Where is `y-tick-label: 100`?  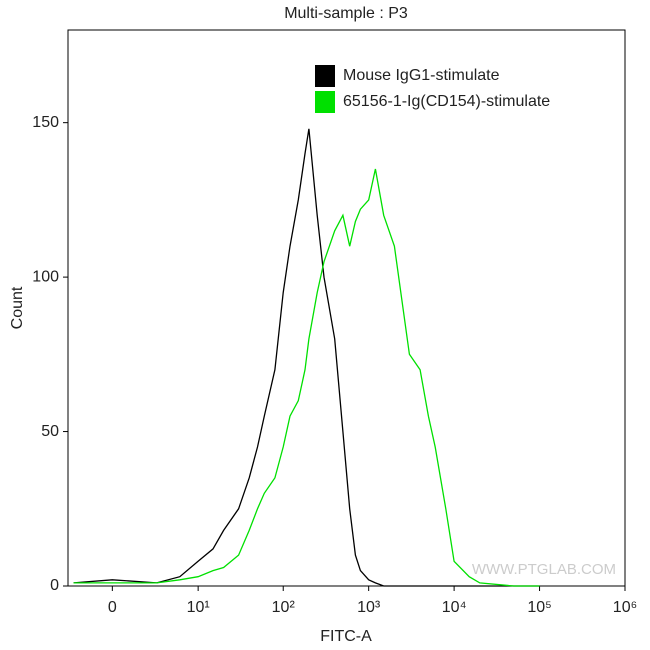
y-tick-label: 100 is located at coordinates (45, 276).